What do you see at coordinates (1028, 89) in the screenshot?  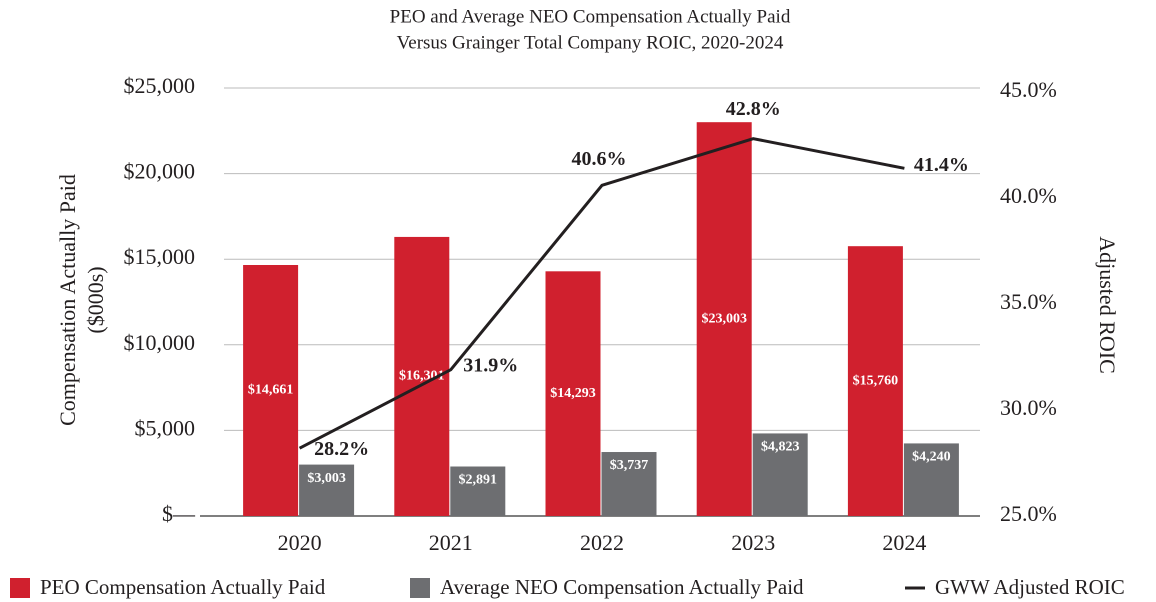 I see `y2-tick-label: 45.0%` at bounding box center [1028, 89].